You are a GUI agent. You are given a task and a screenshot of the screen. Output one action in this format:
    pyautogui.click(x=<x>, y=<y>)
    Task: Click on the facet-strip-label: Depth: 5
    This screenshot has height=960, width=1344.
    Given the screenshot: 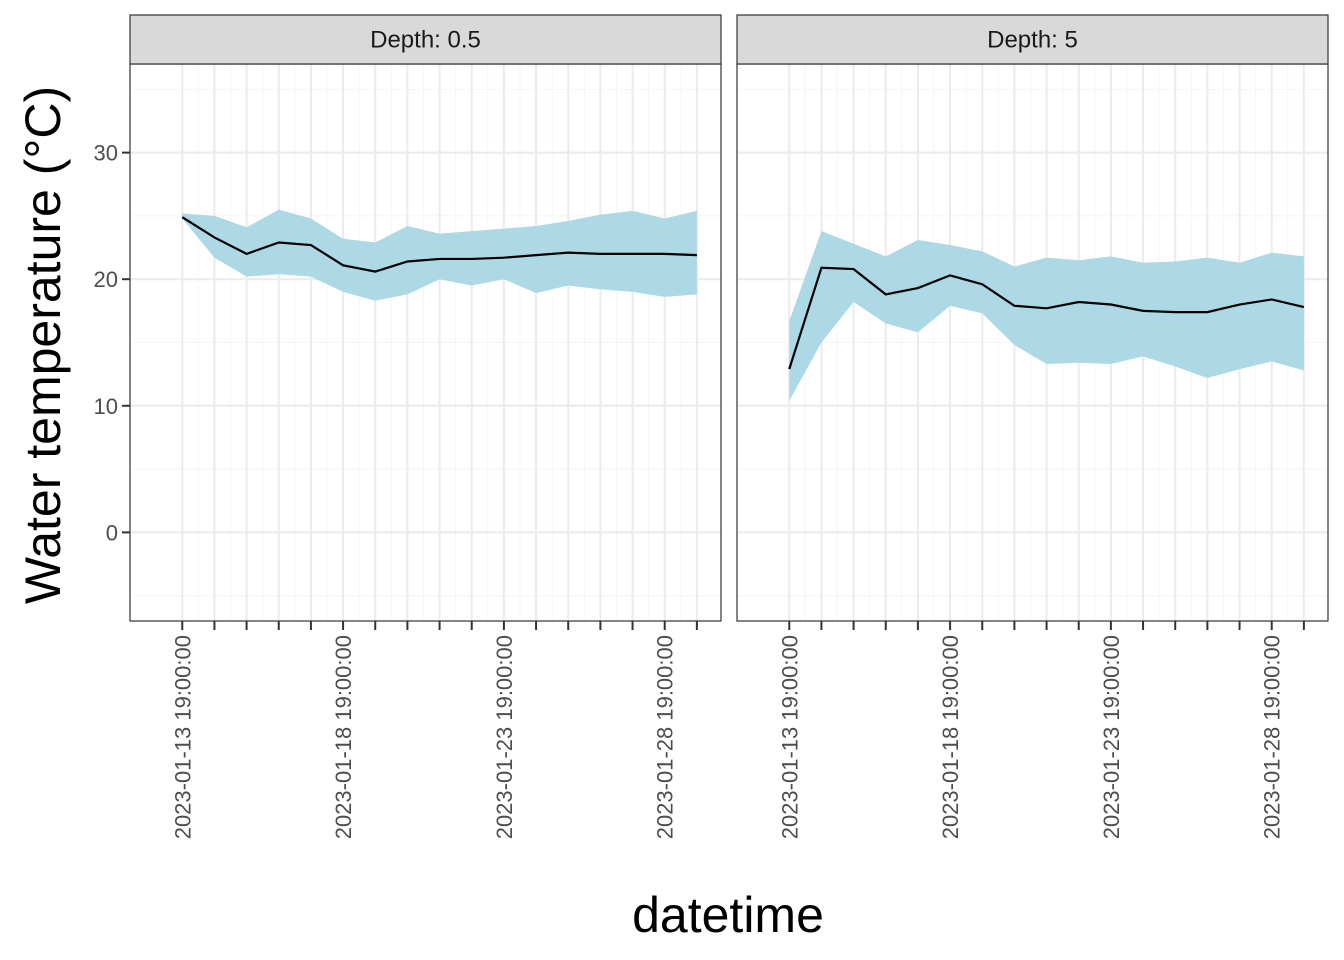 What is the action you would take?
    pyautogui.click(x=1032, y=40)
    